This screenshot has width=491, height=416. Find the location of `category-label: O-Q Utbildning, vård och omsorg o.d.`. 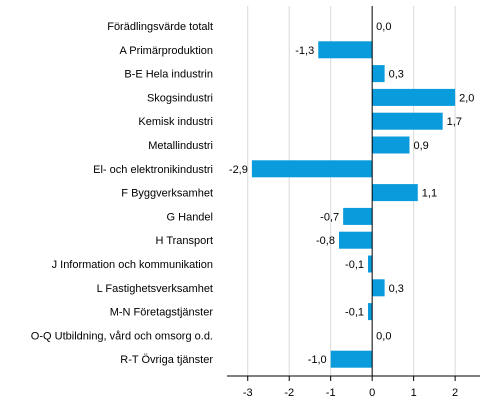

category-label: O-Q Utbildning, vård och omsorg o.d. is located at coordinates (122, 336).